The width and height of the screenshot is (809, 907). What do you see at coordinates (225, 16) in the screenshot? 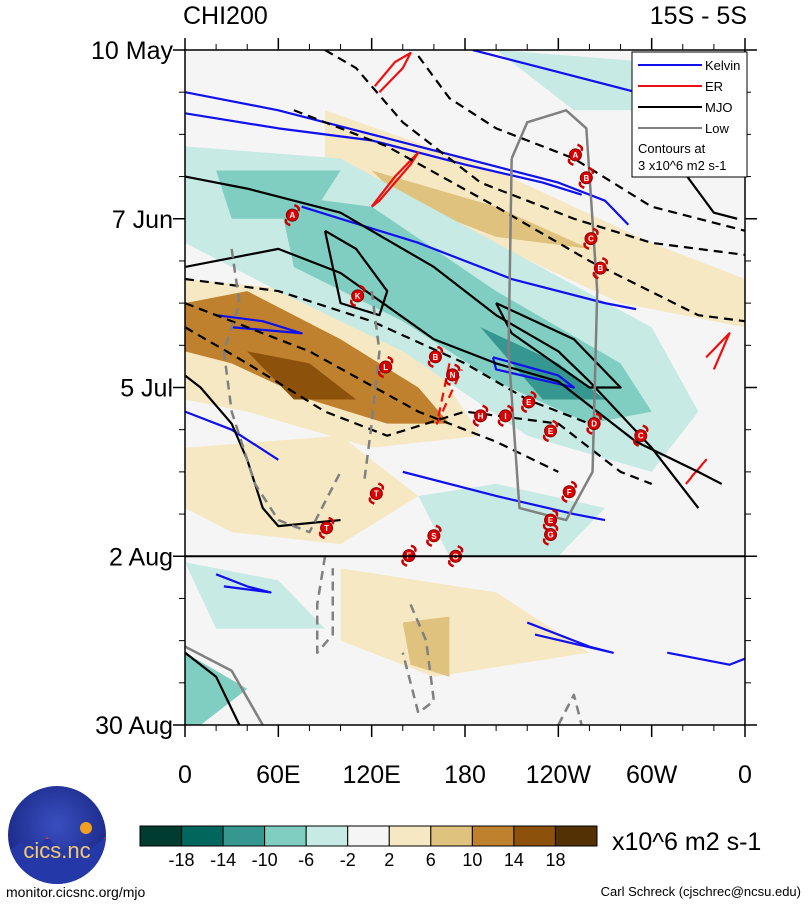
I see `chart-title: CHI200` at bounding box center [225, 16].